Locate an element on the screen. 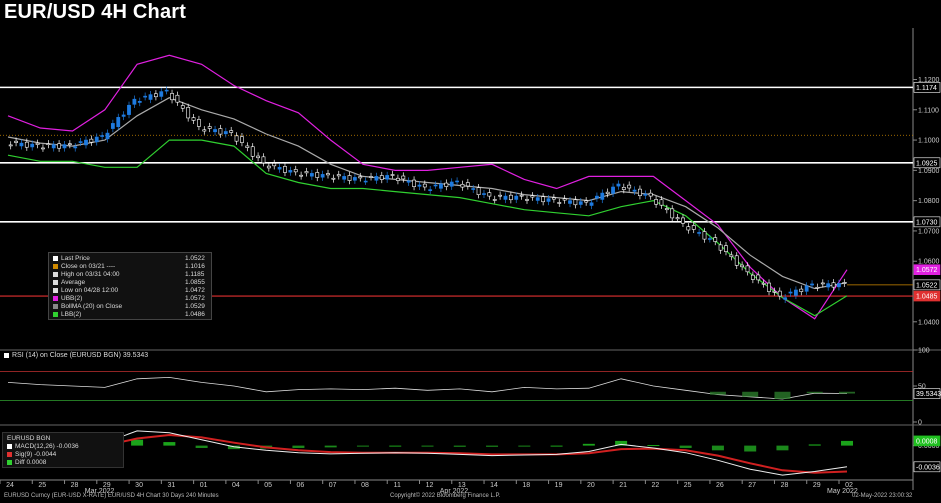  rsi-label: RSI (14) on Close (EURUSD BGN) 39.5343 is located at coordinates (80, 355).